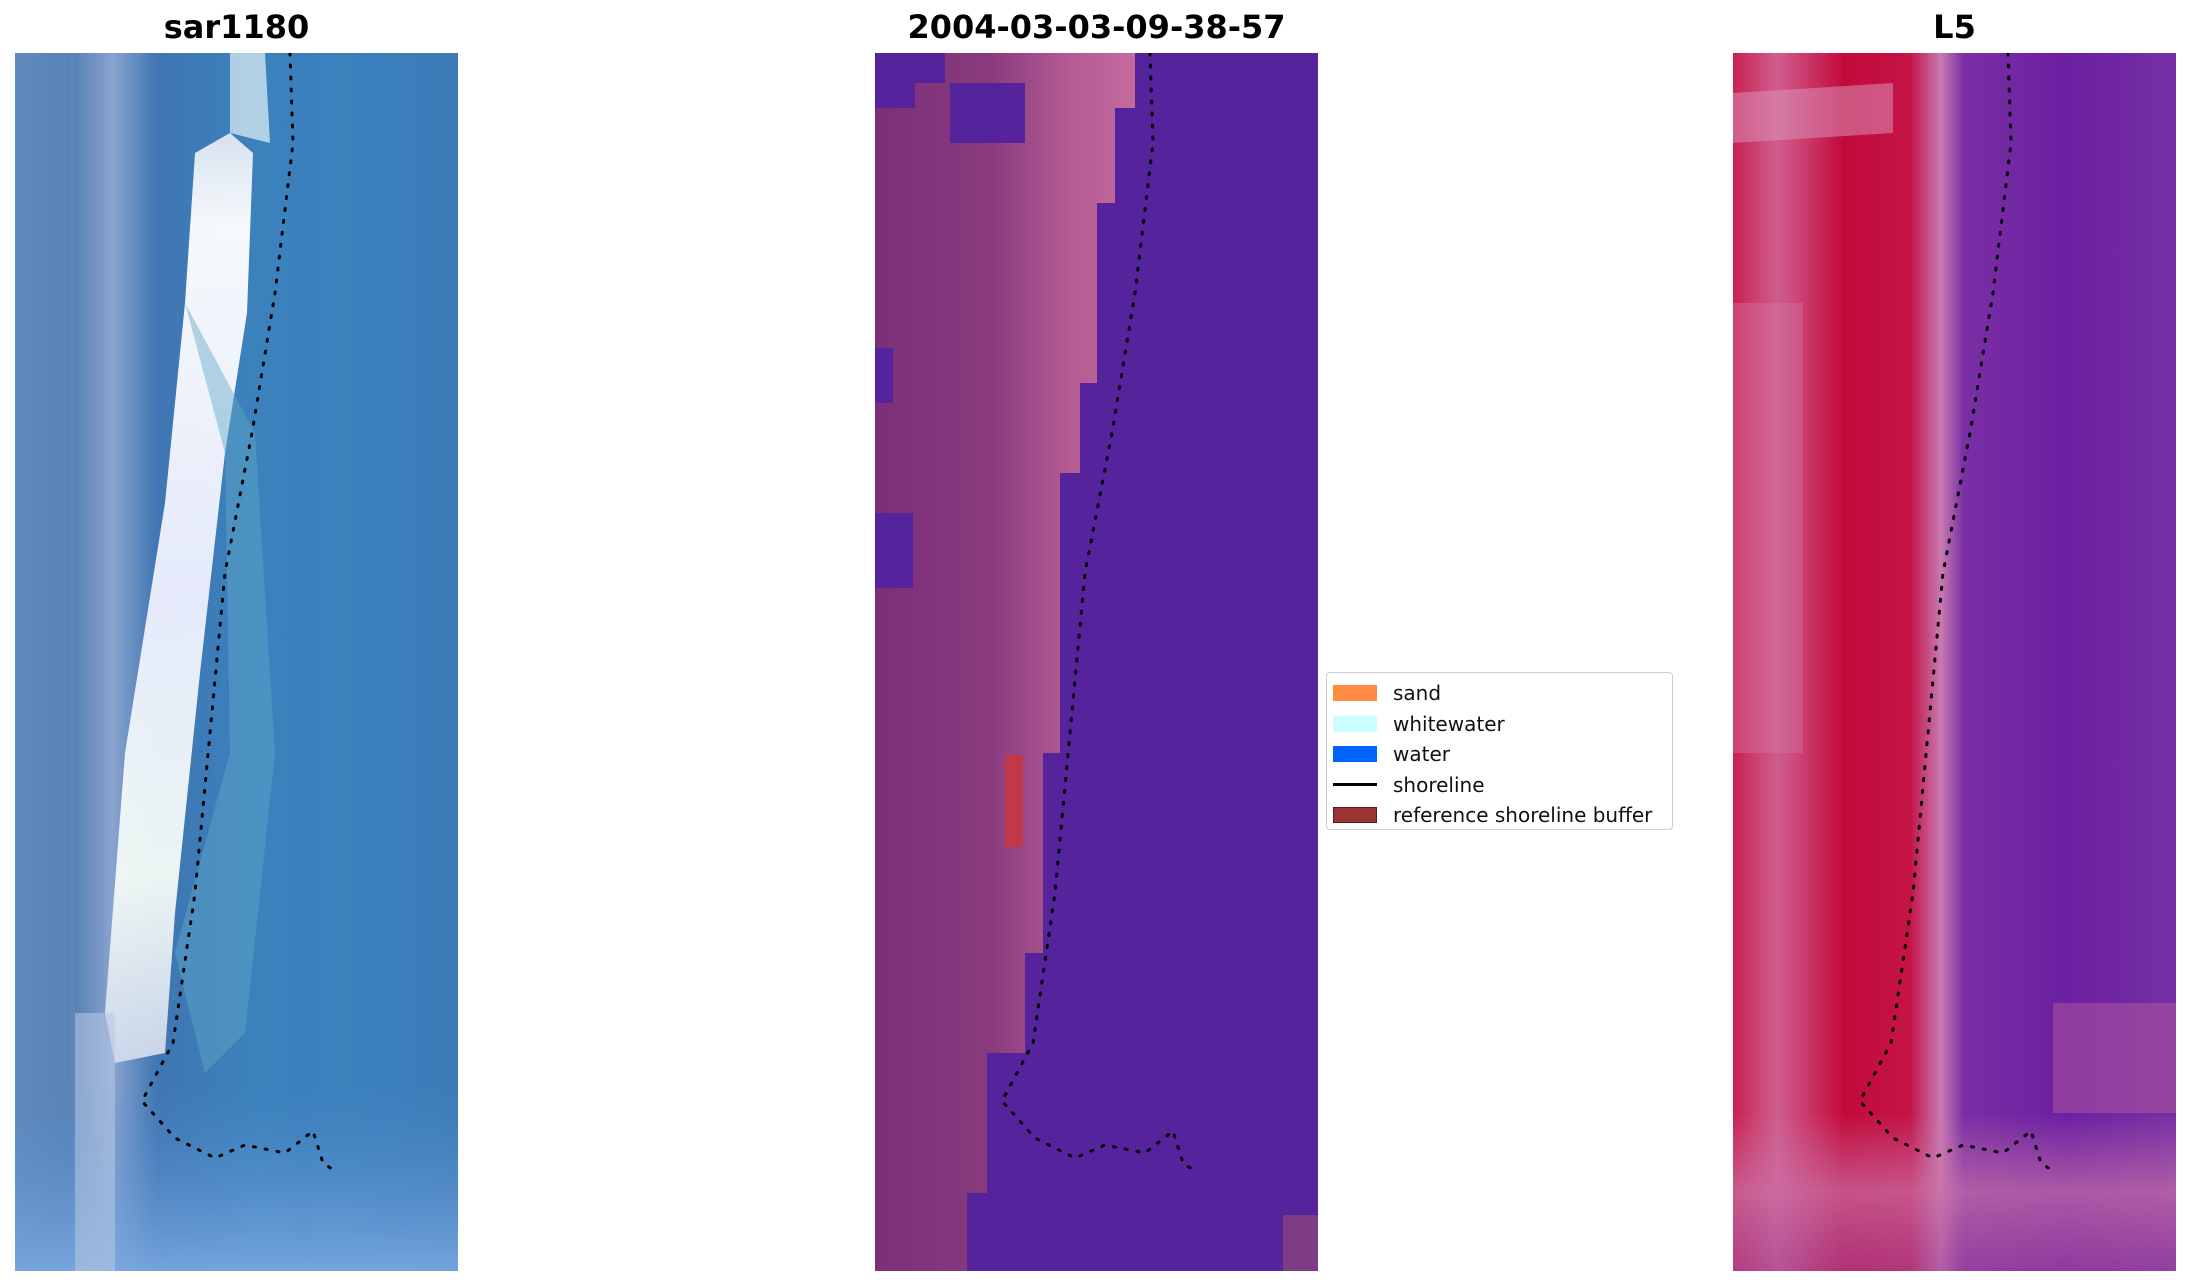 The height and width of the screenshot is (1283, 2187). I want to click on shoreline-overlay-rgb, so click(238, 613).